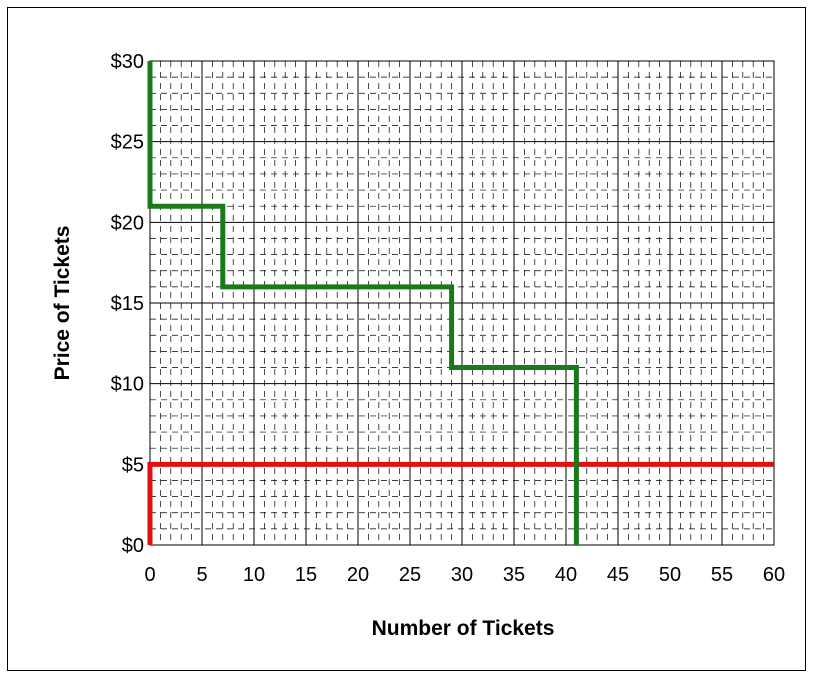 The height and width of the screenshot is (679, 814). I want to click on x-axis-title: Number of Tickets, so click(463, 628).